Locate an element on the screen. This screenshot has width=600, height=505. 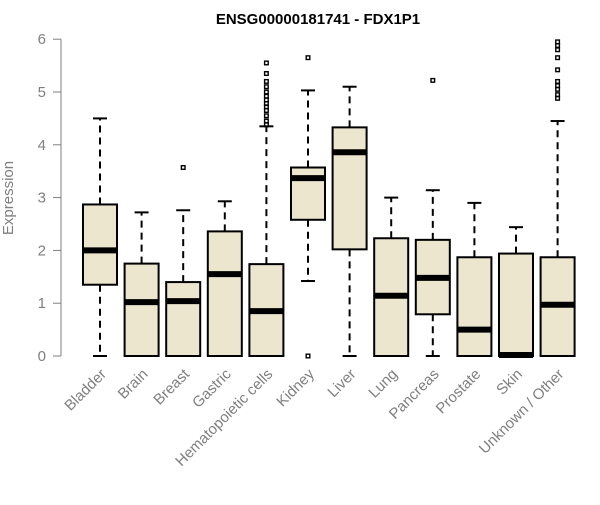
box-group-kidney is located at coordinates (308, 207).